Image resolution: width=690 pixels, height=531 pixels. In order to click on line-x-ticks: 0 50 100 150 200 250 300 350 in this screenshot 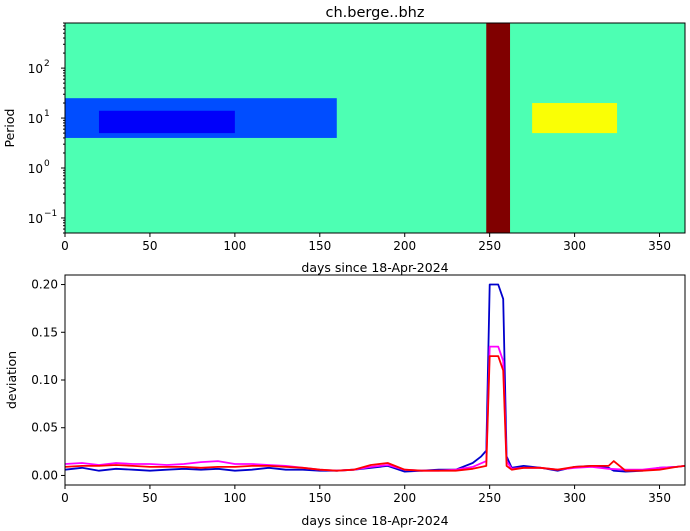, I will do `click(366, 495)`.